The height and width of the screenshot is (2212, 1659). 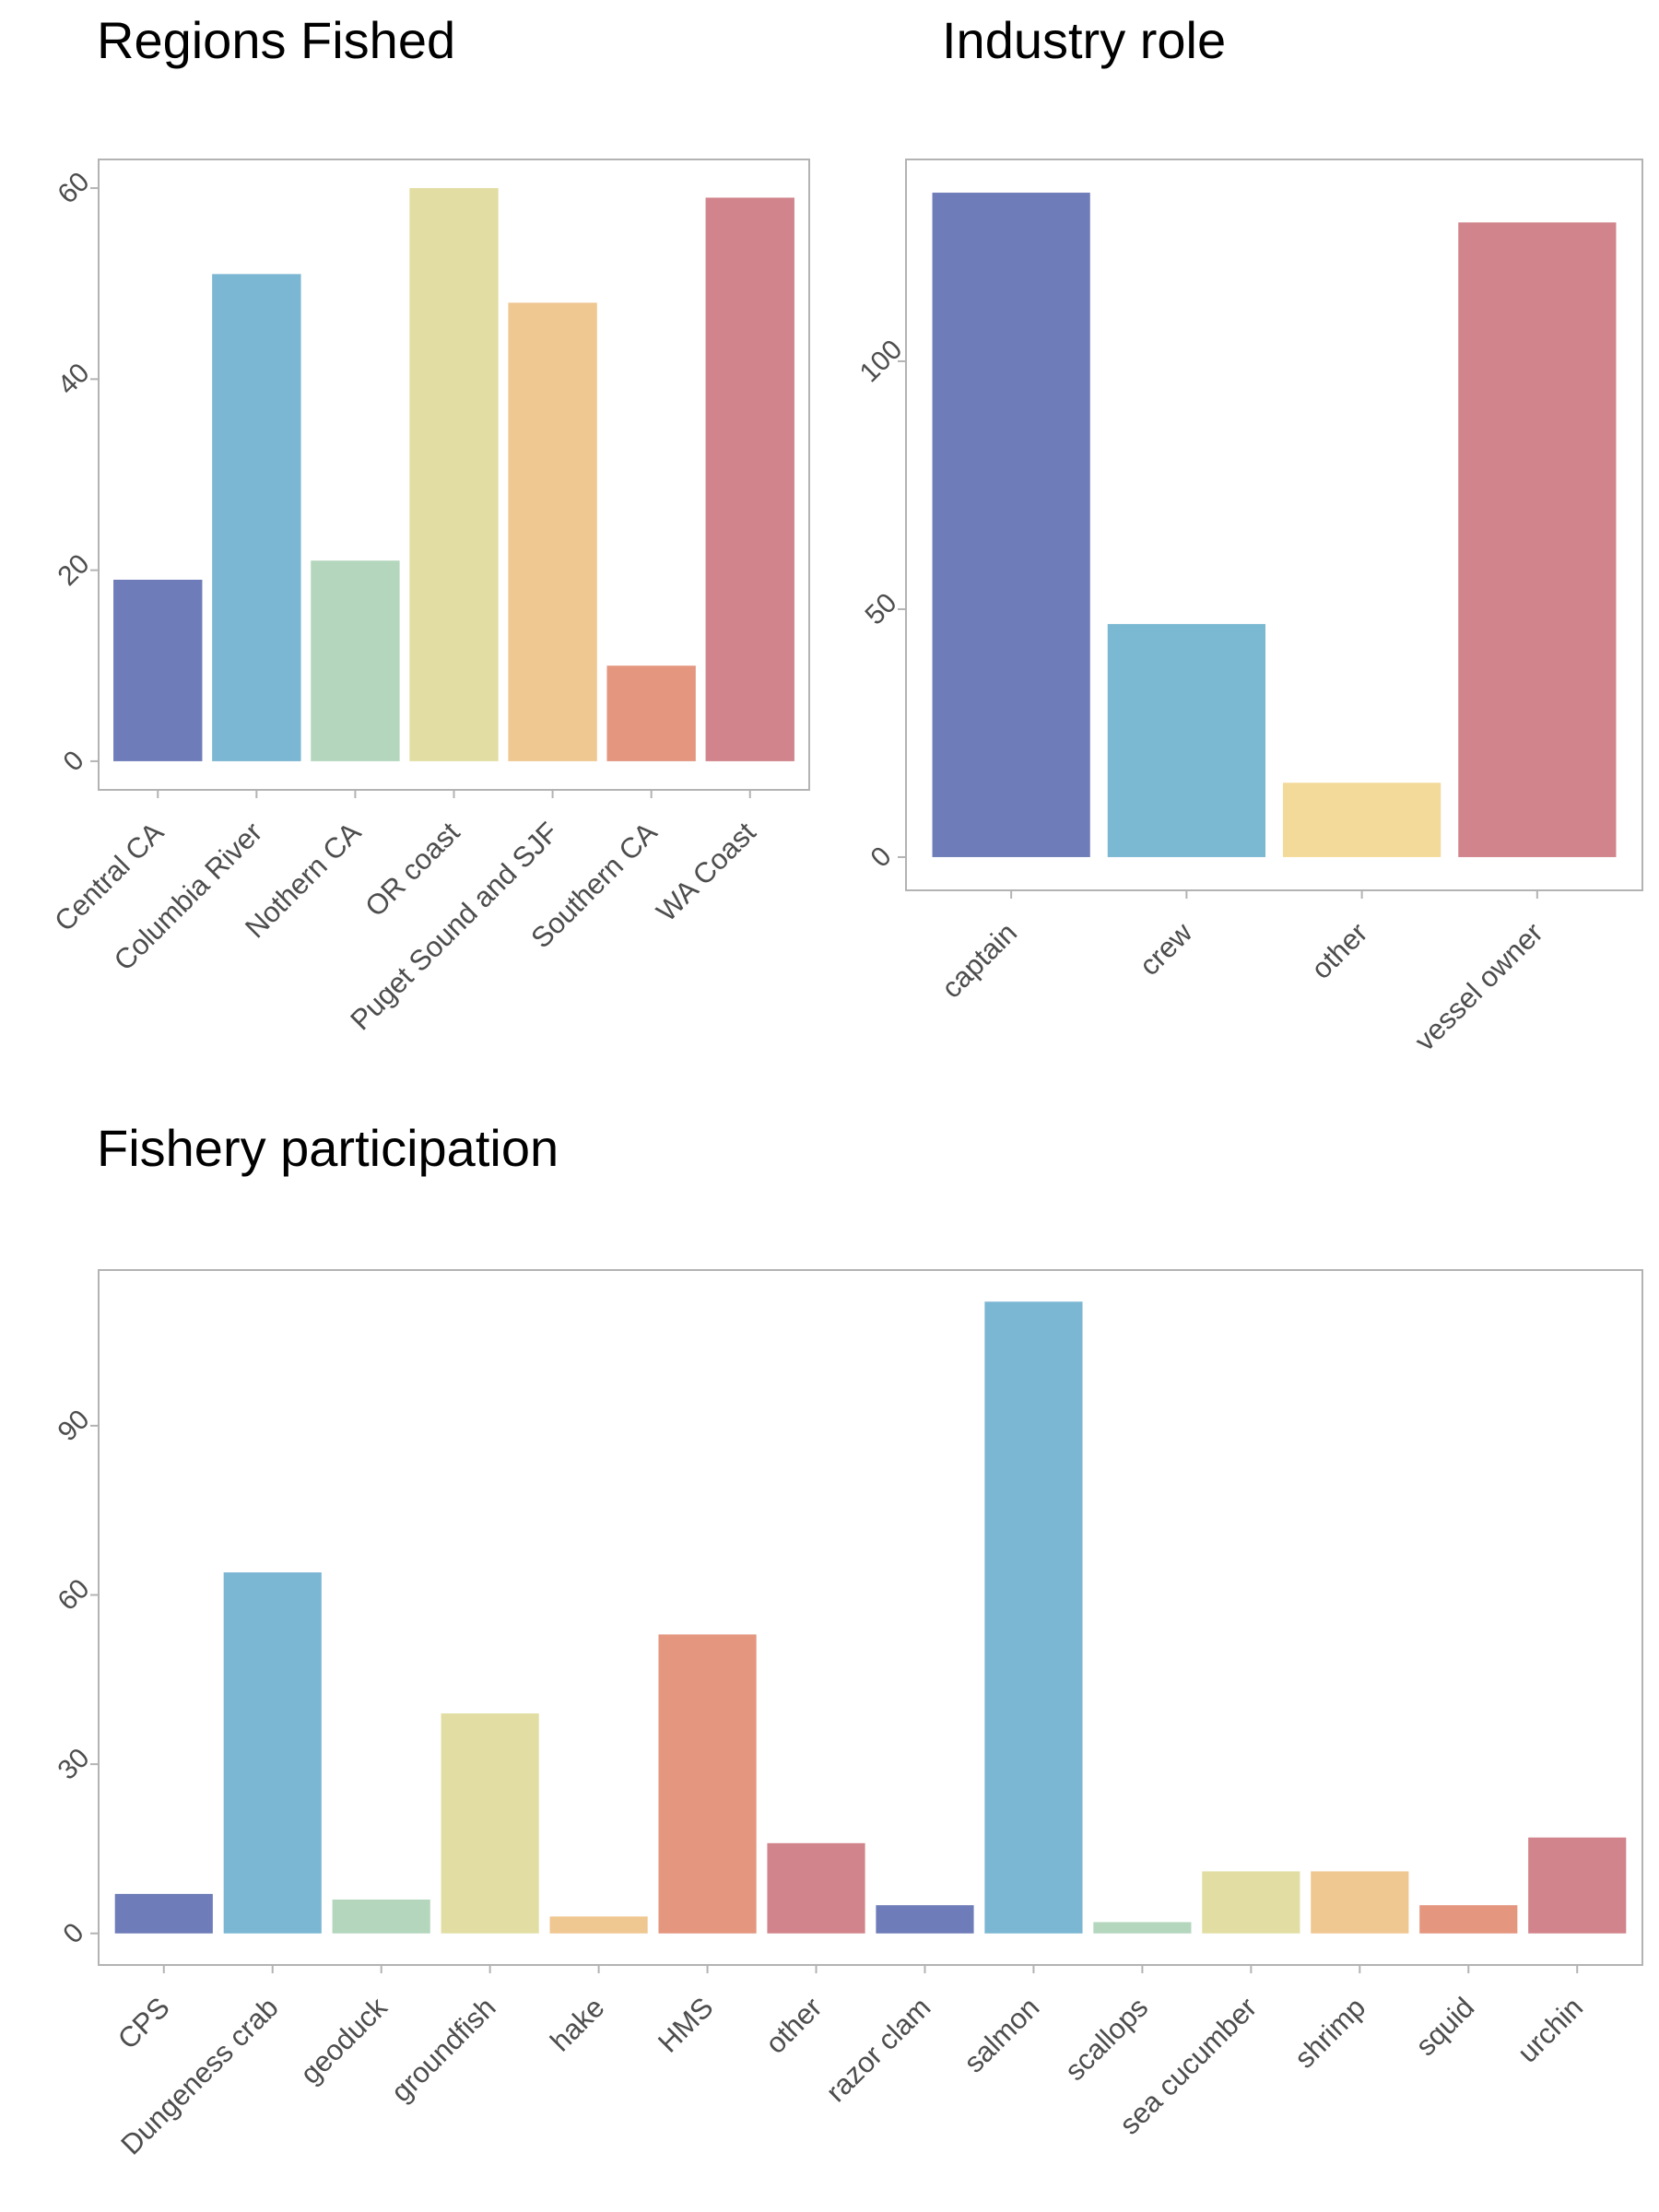 What do you see at coordinates (344, 2040) in the screenshot?
I see `x-tick-label-geoduck: geoduck` at bounding box center [344, 2040].